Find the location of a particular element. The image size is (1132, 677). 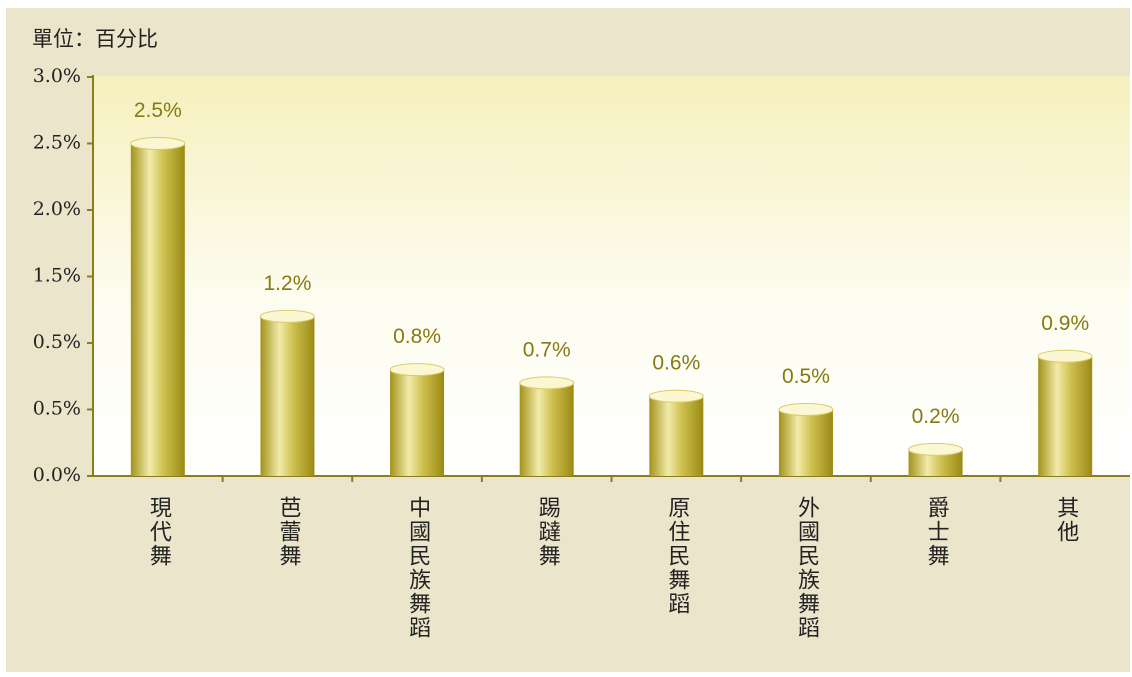

x-tick-label: 爵士舞 is located at coordinates (937, 532).